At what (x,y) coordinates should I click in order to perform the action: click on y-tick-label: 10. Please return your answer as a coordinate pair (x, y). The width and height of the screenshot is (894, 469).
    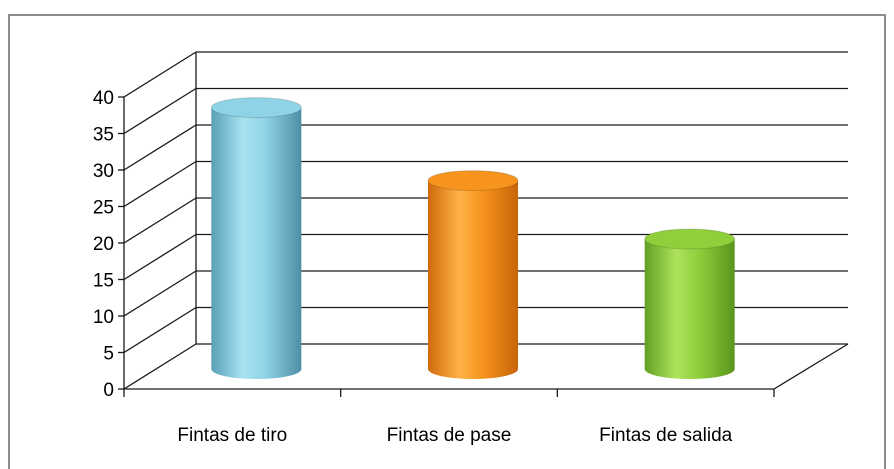
    Looking at the image, I should click on (103, 317).